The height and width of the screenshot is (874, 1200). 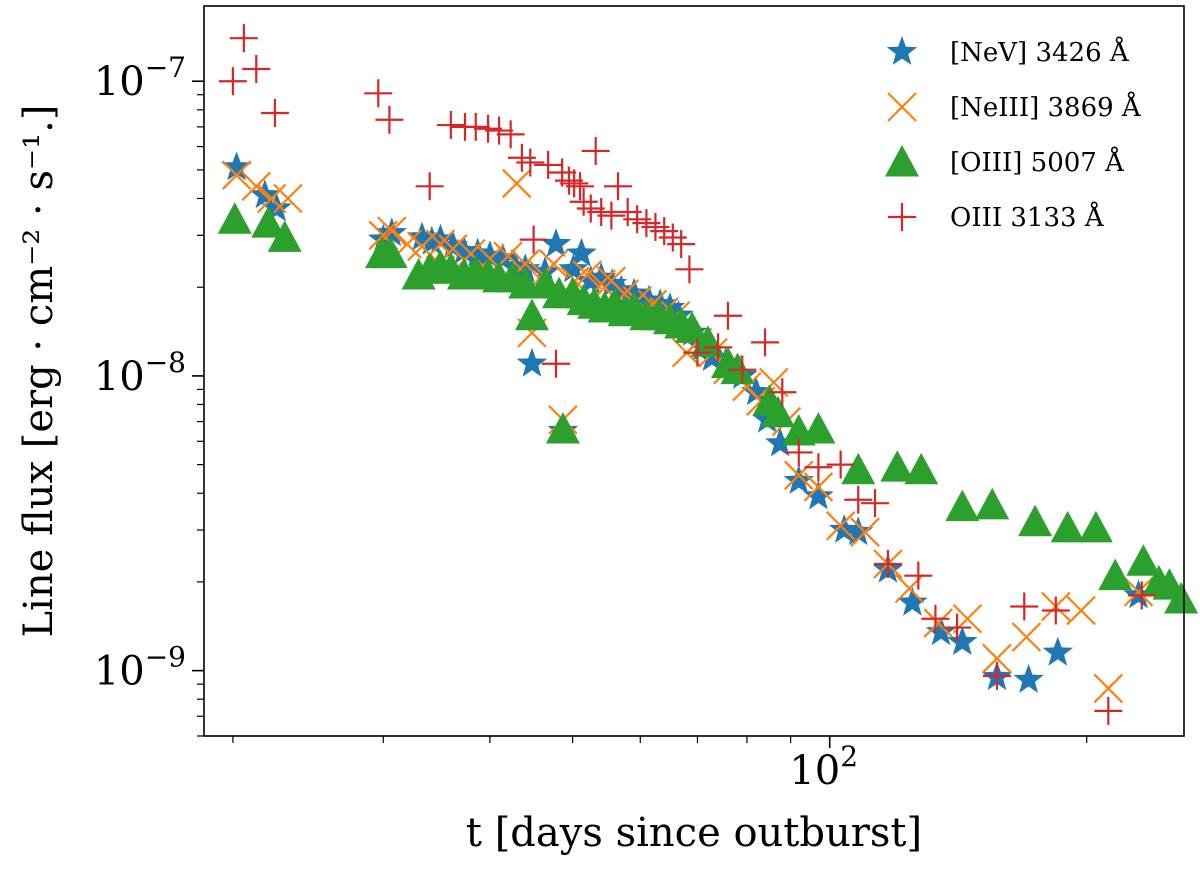 I want to click on y-axis-title: Line flux [erg · cm⁻² · s⁻¹.], so click(x=39, y=371).